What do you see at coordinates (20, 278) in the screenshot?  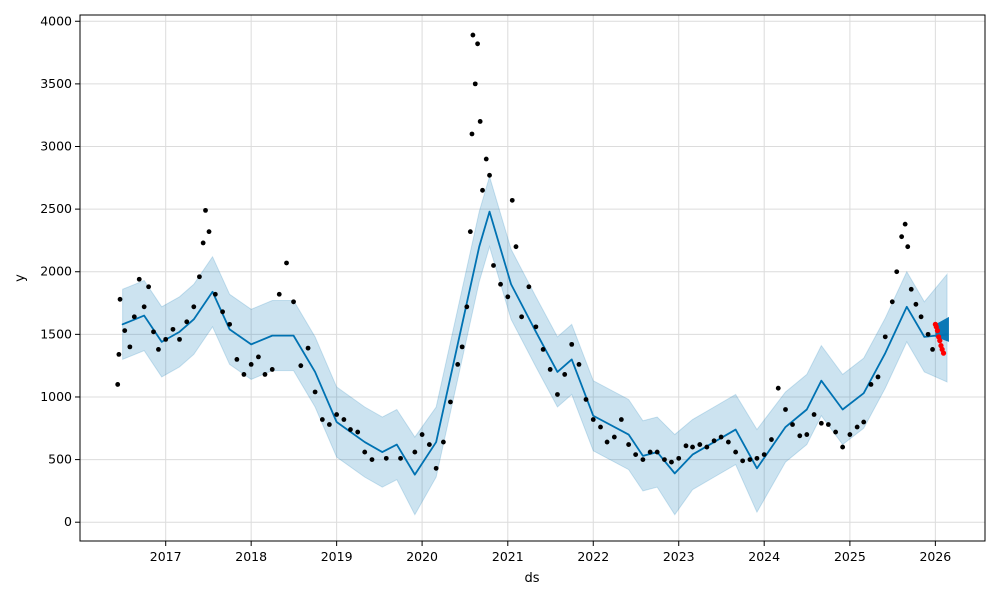 I see `y-axis-label: y` at bounding box center [20, 278].